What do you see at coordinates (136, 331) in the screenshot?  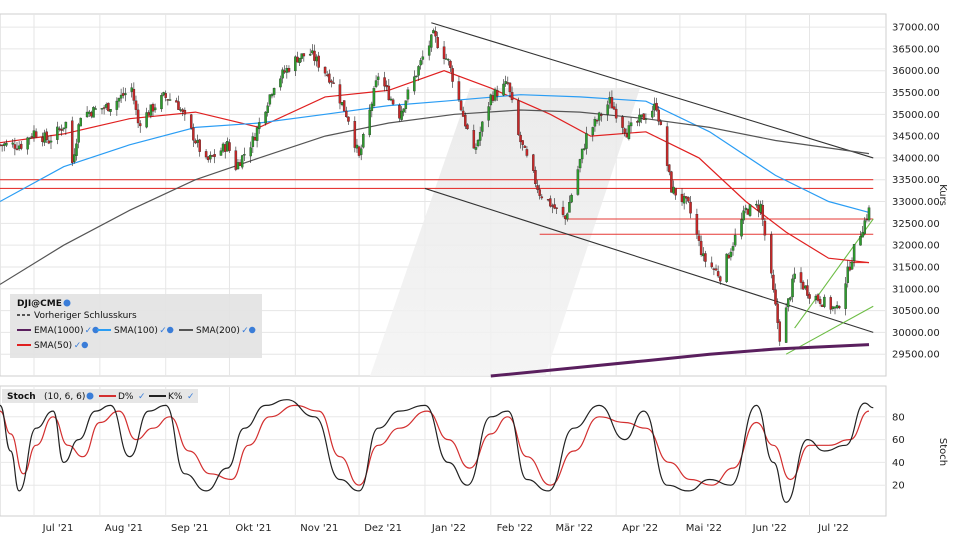 I see `legend-label: SMA(100)` at bounding box center [136, 331].